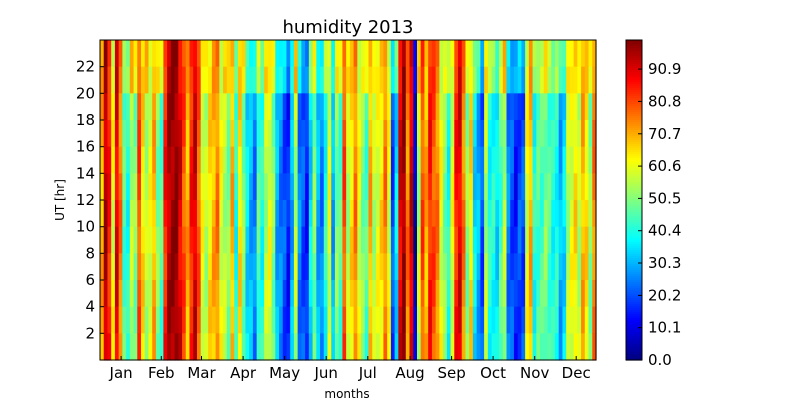  I want to click on y-axis-label: UT [hr], so click(60, 200).